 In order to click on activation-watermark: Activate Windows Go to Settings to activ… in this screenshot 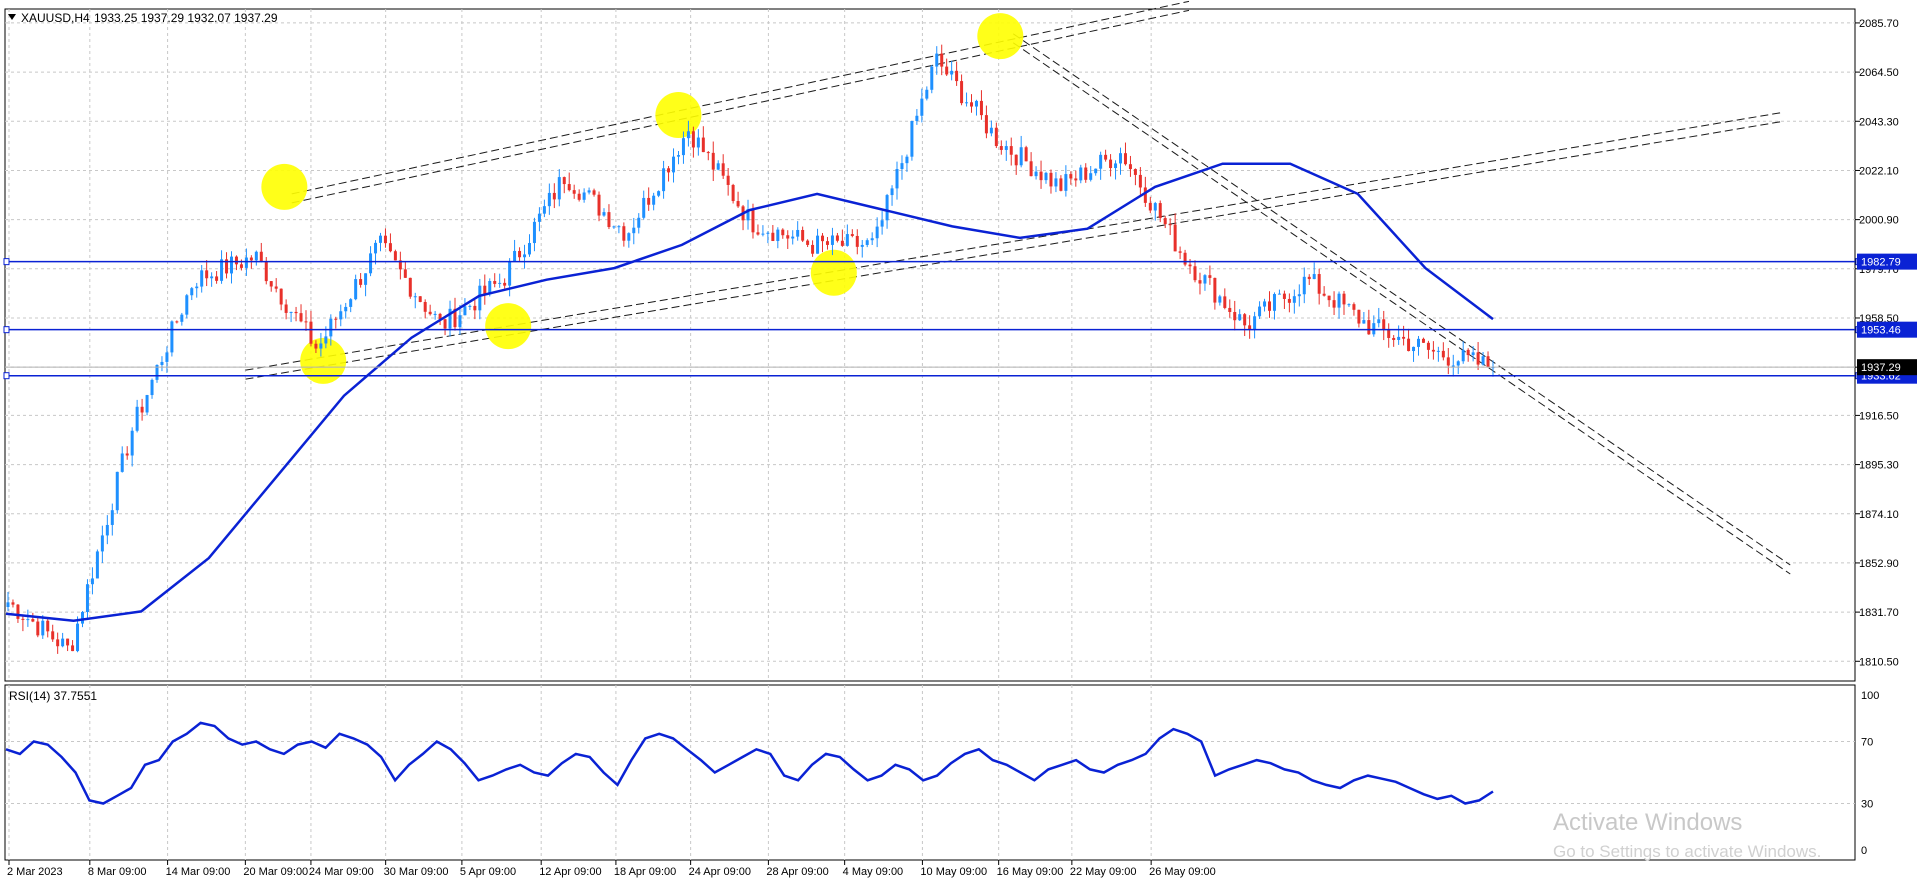, I will do `click(1687, 835)`.